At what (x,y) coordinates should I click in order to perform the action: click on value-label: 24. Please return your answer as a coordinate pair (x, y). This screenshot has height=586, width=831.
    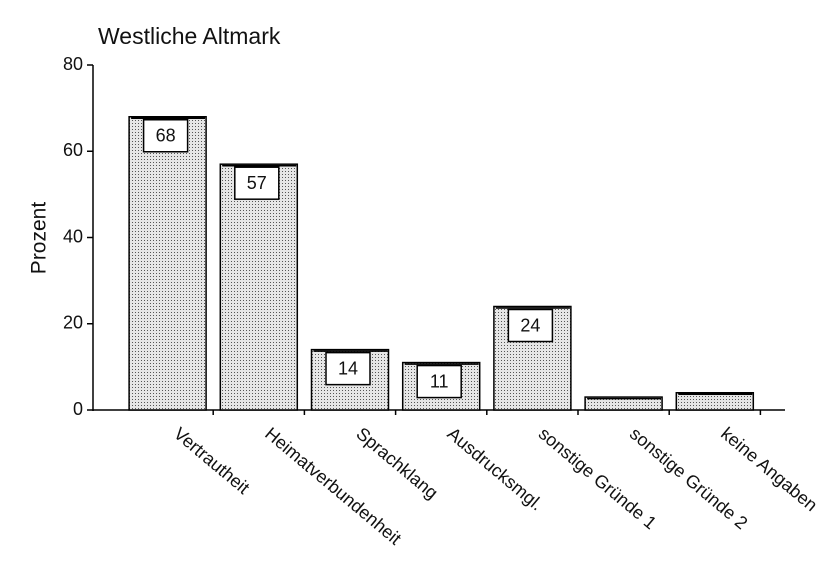
    Looking at the image, I should click on (530, 325).